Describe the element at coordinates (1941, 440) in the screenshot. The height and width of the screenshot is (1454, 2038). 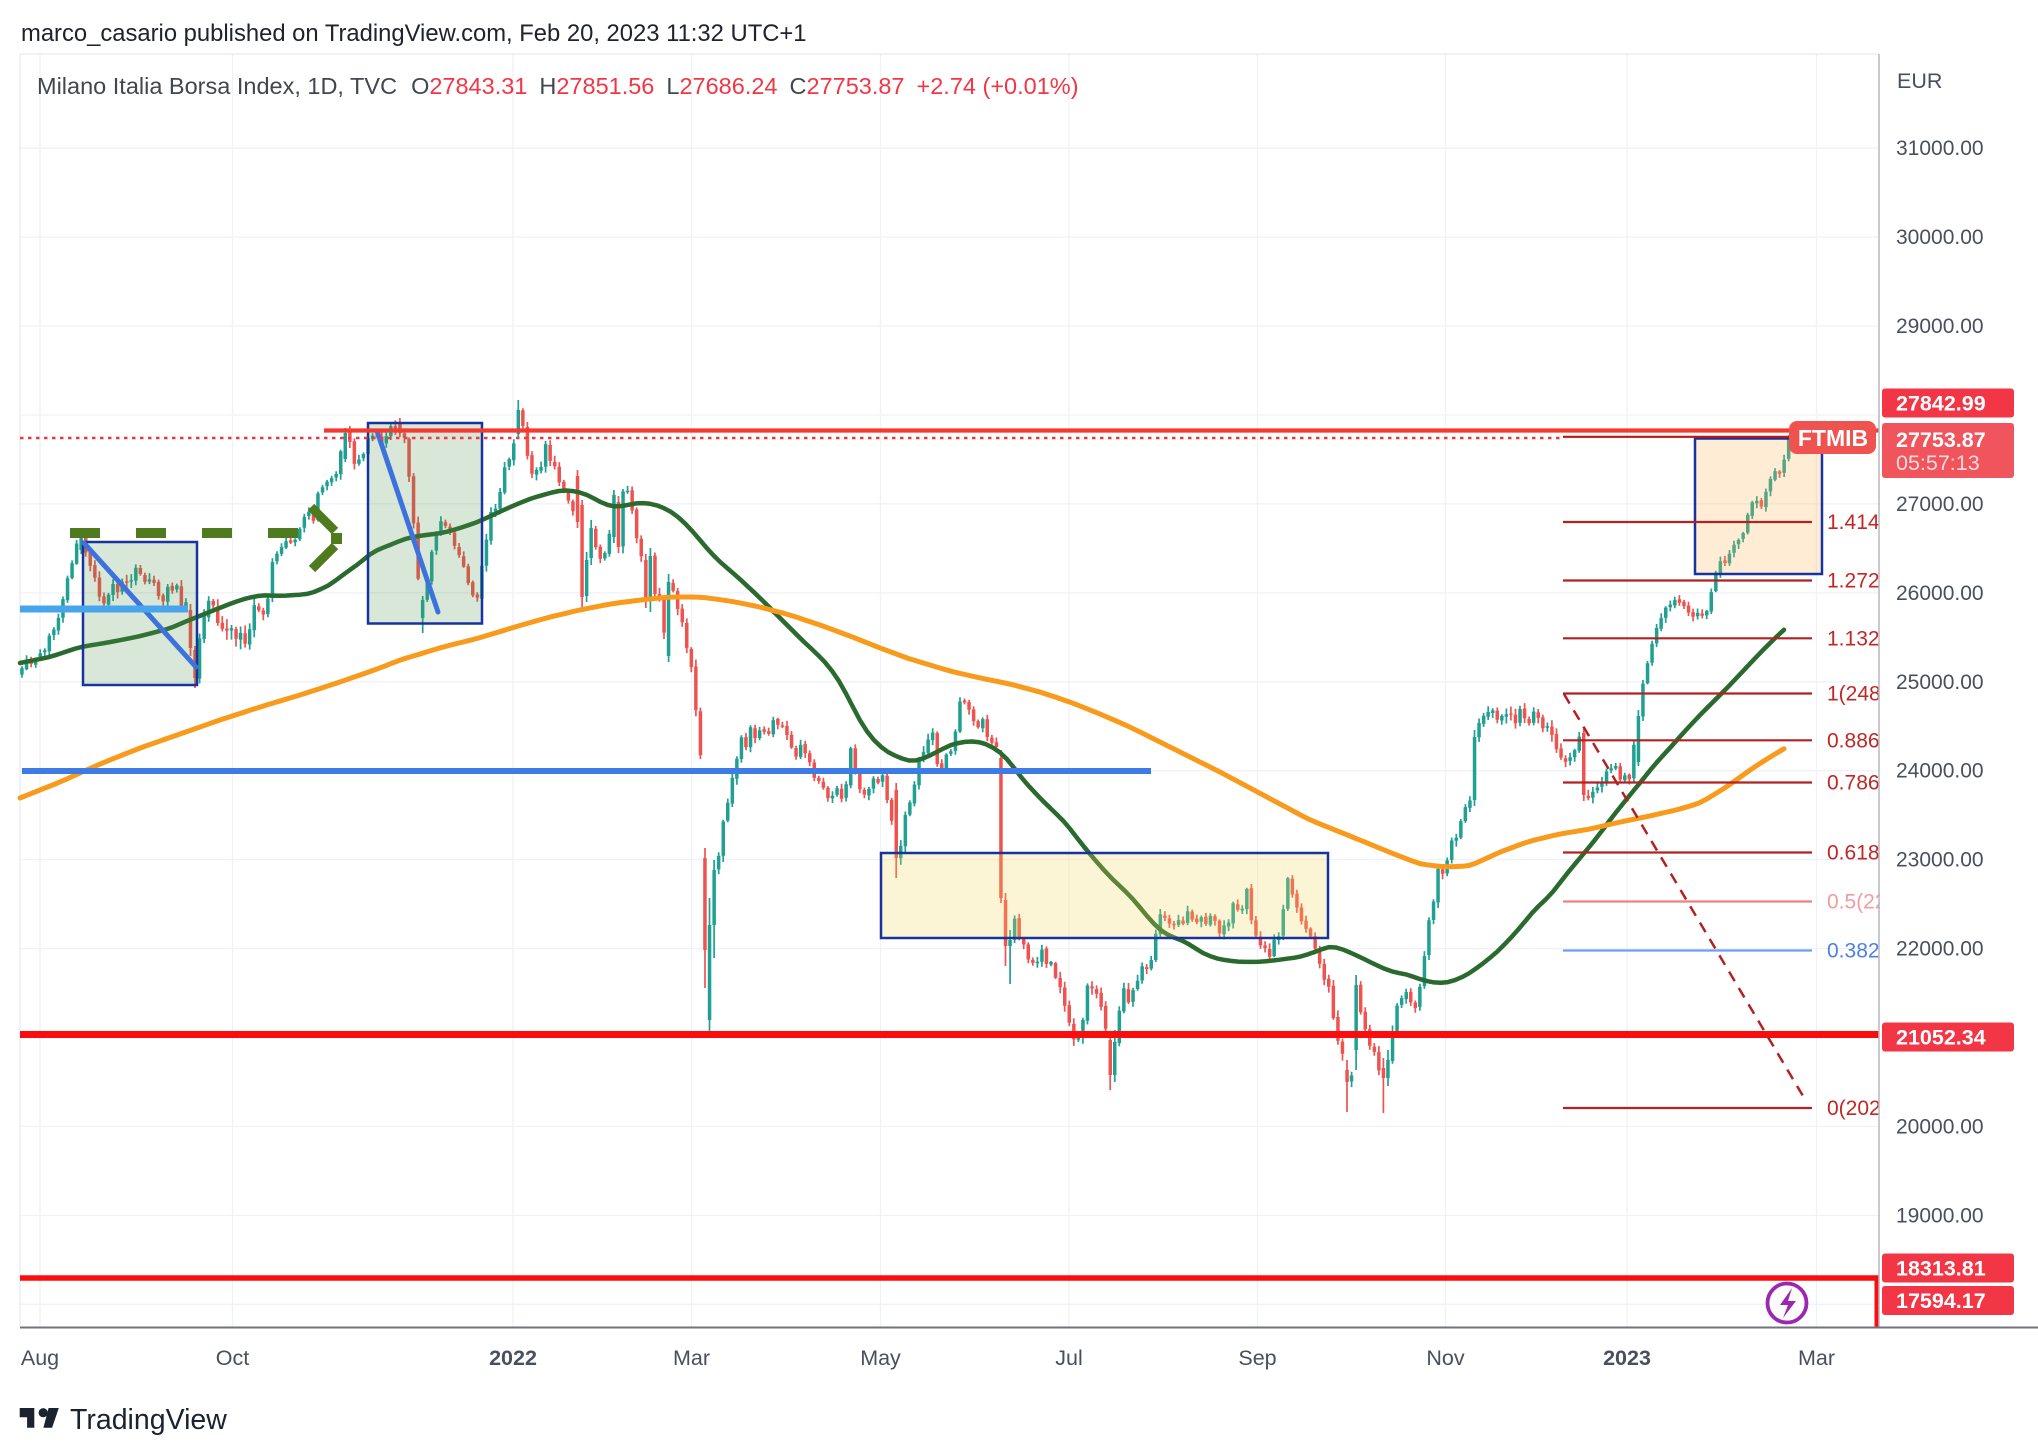
I see `svg-text: 27753.87` at that location.